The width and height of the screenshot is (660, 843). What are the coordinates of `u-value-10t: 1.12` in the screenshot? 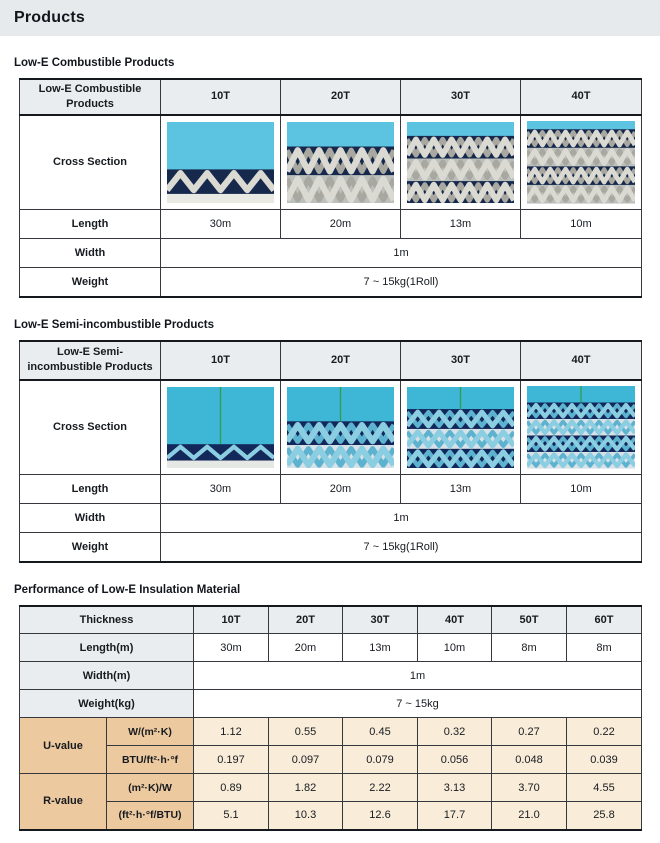 It's located at (231, 732).